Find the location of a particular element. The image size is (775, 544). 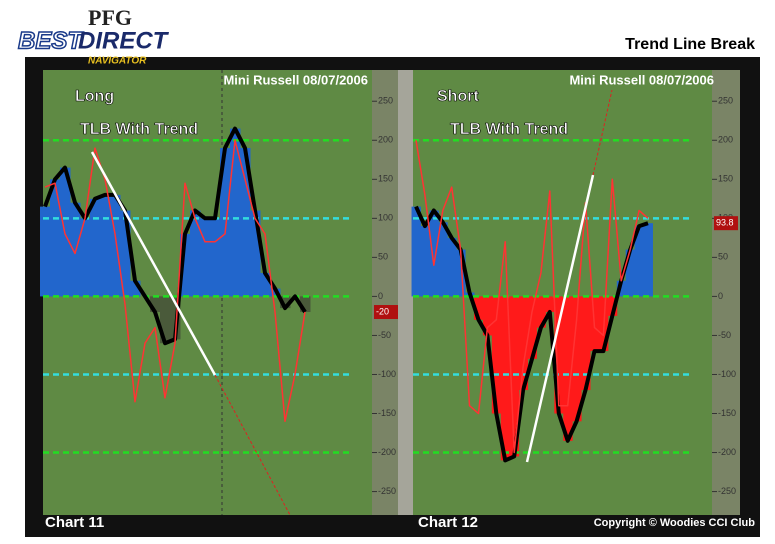

logo-text: DIRECT is located at coordinates (124, 40).